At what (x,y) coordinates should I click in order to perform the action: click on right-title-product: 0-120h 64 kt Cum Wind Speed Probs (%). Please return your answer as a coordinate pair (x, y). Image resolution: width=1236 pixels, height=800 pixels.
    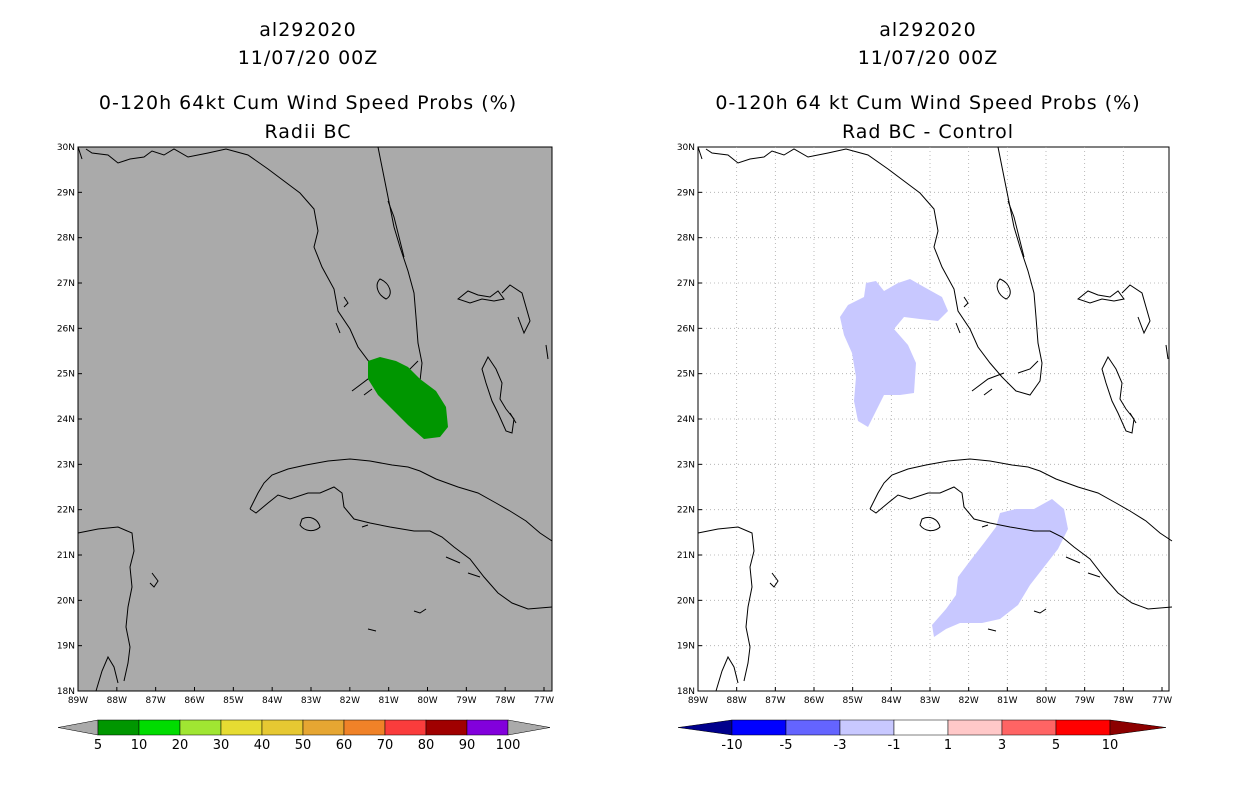
    Looking at the image, I should click on (928, 103).